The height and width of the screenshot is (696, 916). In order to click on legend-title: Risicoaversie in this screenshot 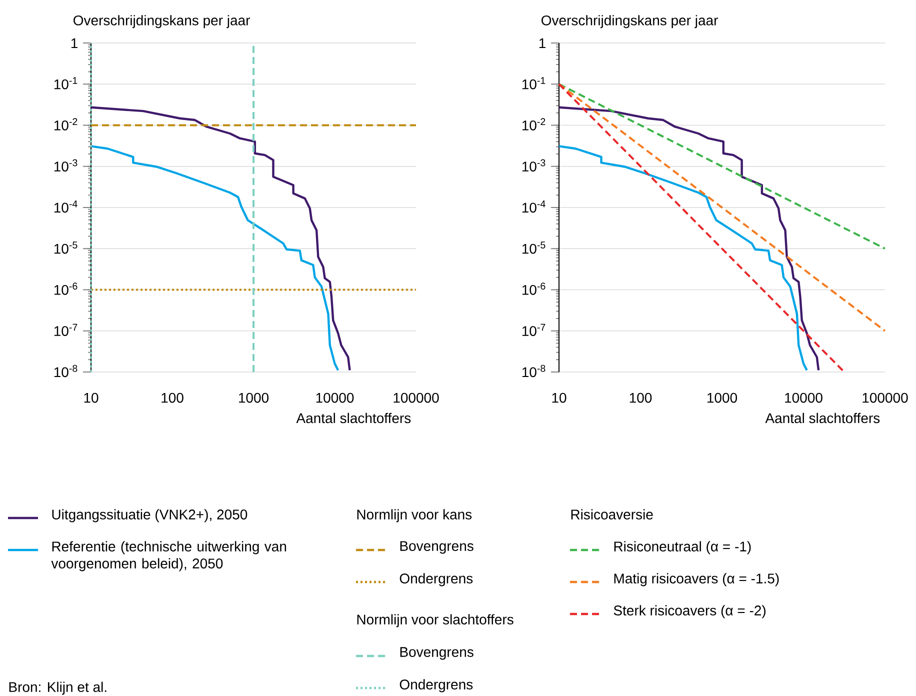, I will do `click(612, 514)`.